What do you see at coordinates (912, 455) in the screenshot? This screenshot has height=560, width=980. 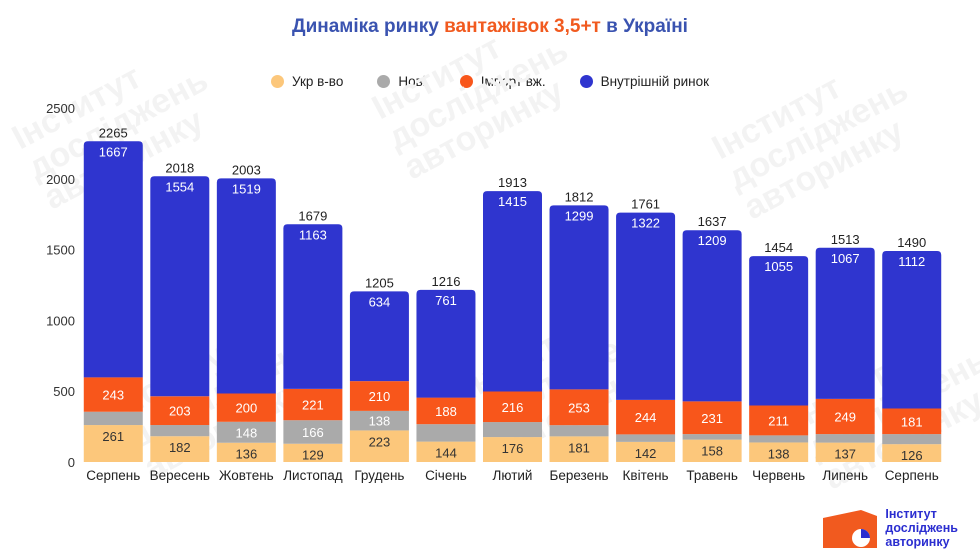 I see `segment-label: 126` at bounding box center [912, 455].